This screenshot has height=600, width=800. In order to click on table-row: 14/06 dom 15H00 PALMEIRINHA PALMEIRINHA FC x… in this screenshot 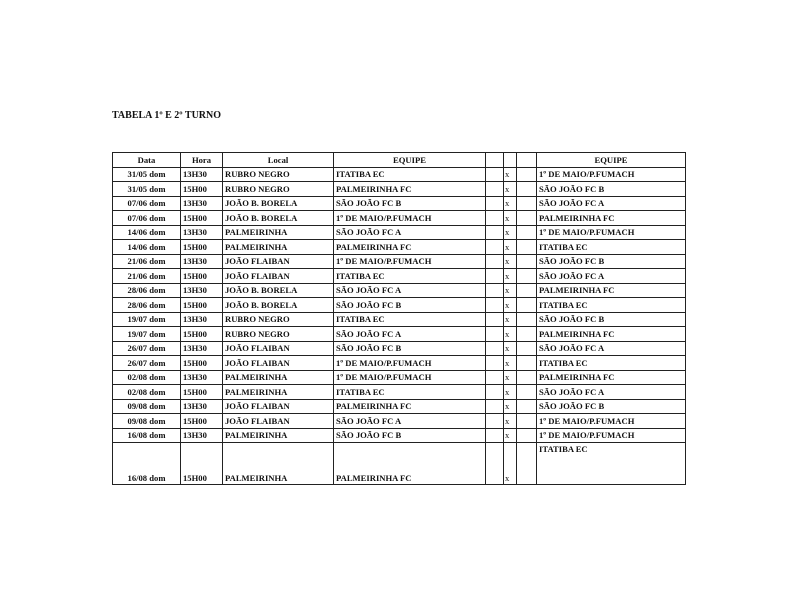, I will do `click(399, 247)`.